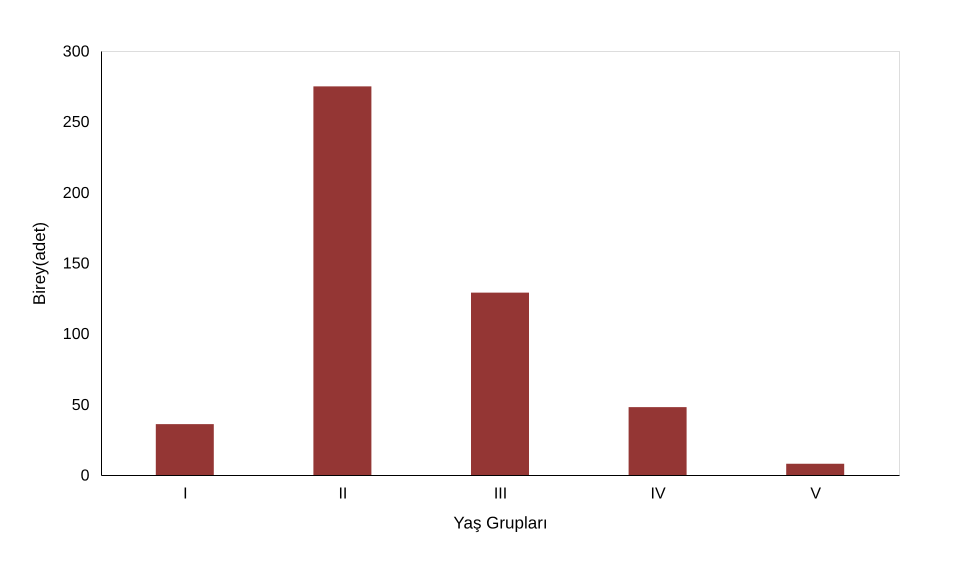 The height and width of the screenshot is (577, 955). I want to click on x-tick-label: I, so click(185, 494).